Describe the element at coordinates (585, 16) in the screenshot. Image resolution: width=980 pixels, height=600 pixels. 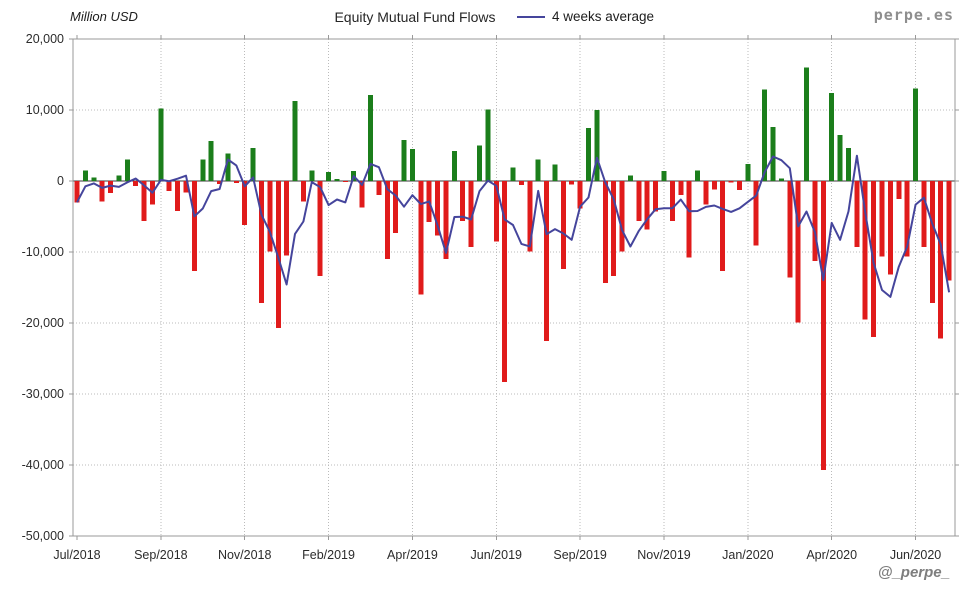
I see `legend: 4 weeks average` at that location.